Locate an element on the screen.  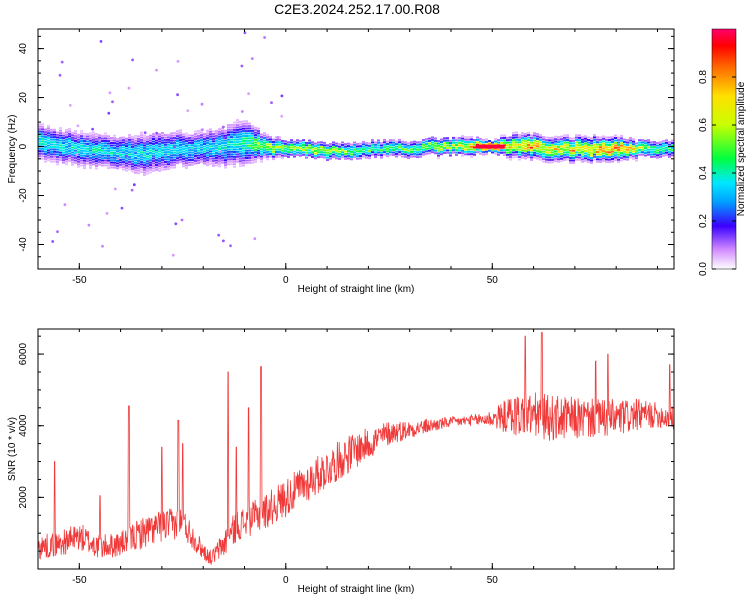
heatmap-outlier is located at coordinates (65, 205).